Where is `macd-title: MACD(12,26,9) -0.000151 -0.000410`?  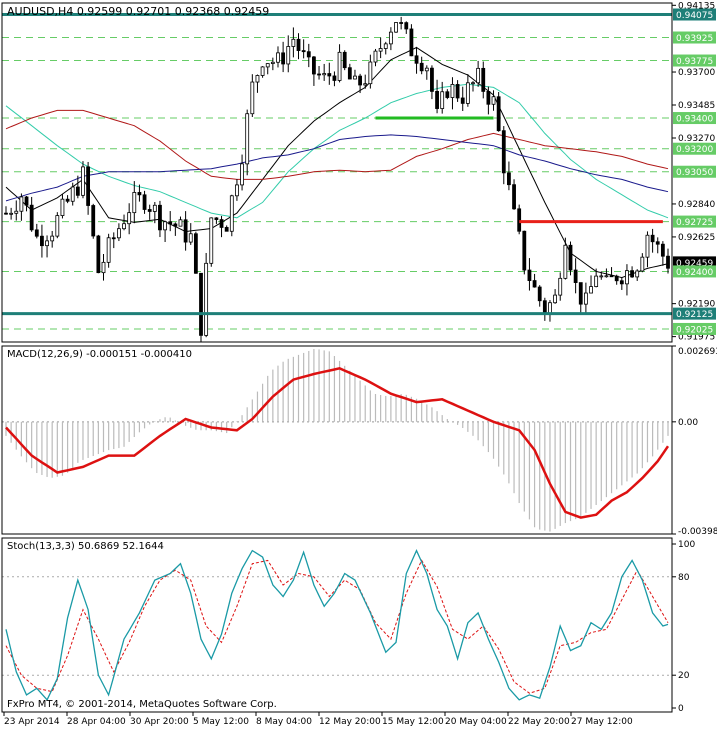 macd-title: MACD(12,26,9) -0.000151 -0.000410 is located at coordinates (99, 354).